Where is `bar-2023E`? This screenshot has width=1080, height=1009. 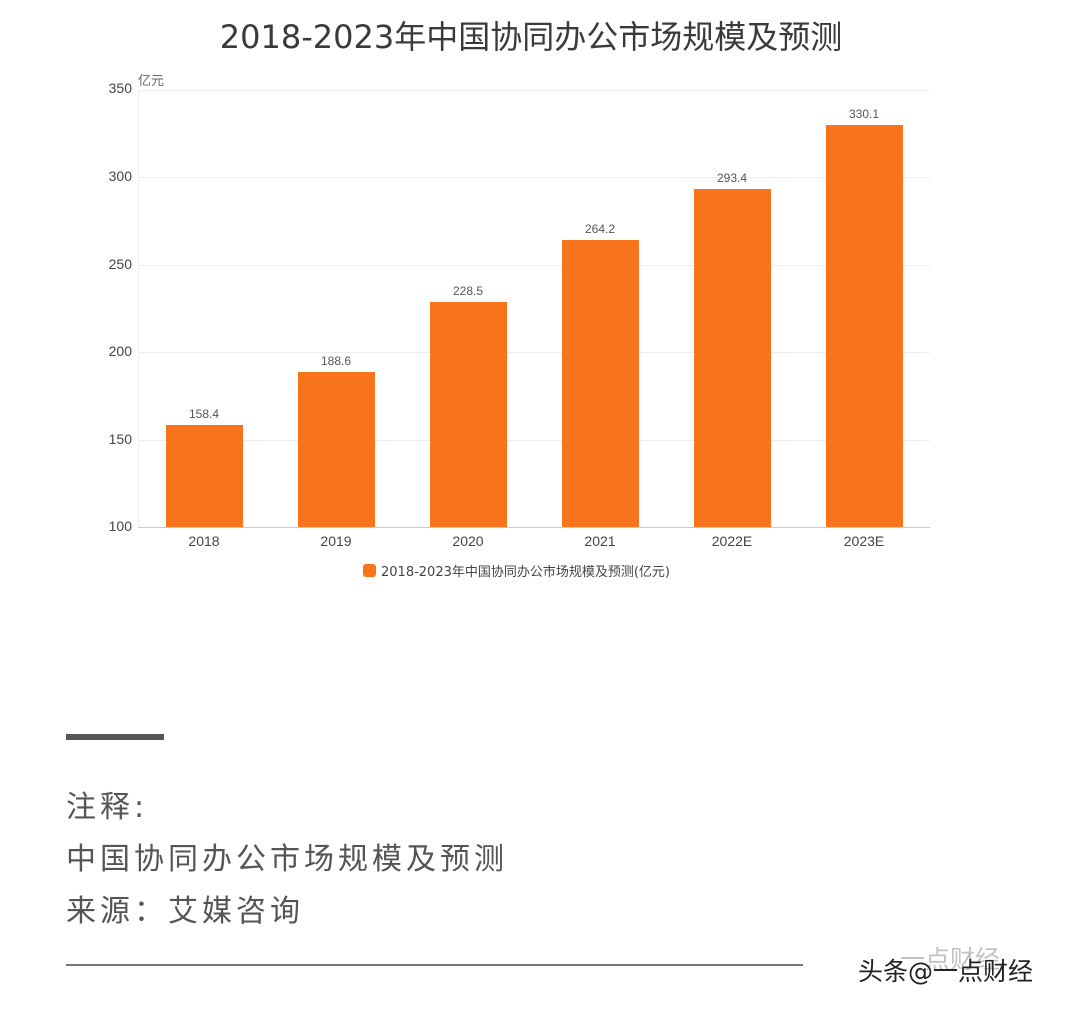
bar-2023E is located at coordinates (864, 325).